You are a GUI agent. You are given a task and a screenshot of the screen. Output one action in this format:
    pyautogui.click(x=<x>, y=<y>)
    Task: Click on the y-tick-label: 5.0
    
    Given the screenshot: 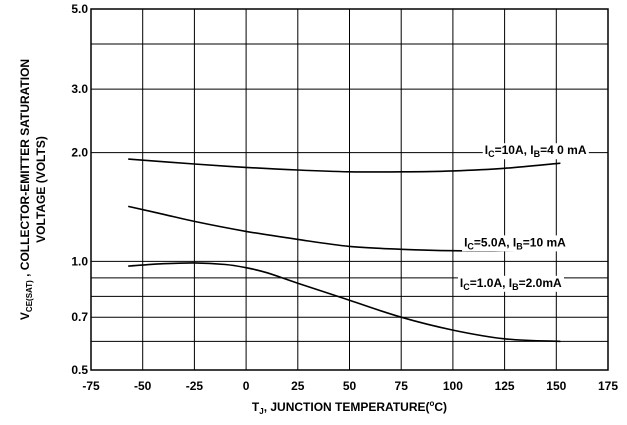 What is the action you would take?
    pyautogui.click(x=79, y=9)
    